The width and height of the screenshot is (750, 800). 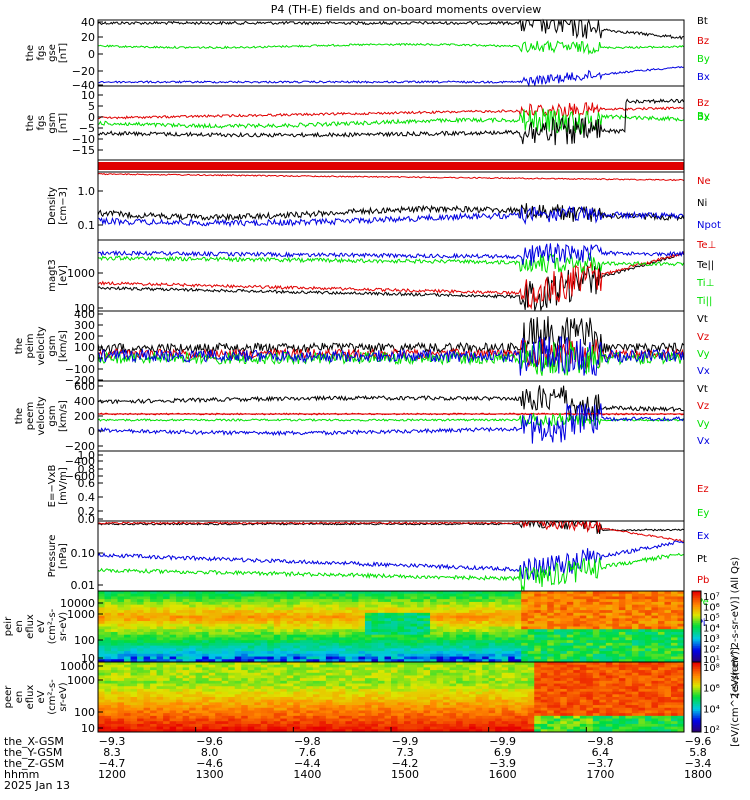 What do you see at coordinates (703, 536) in the screenshot?
I see `legend-entry: Ex` at bounding box center [703, 536].